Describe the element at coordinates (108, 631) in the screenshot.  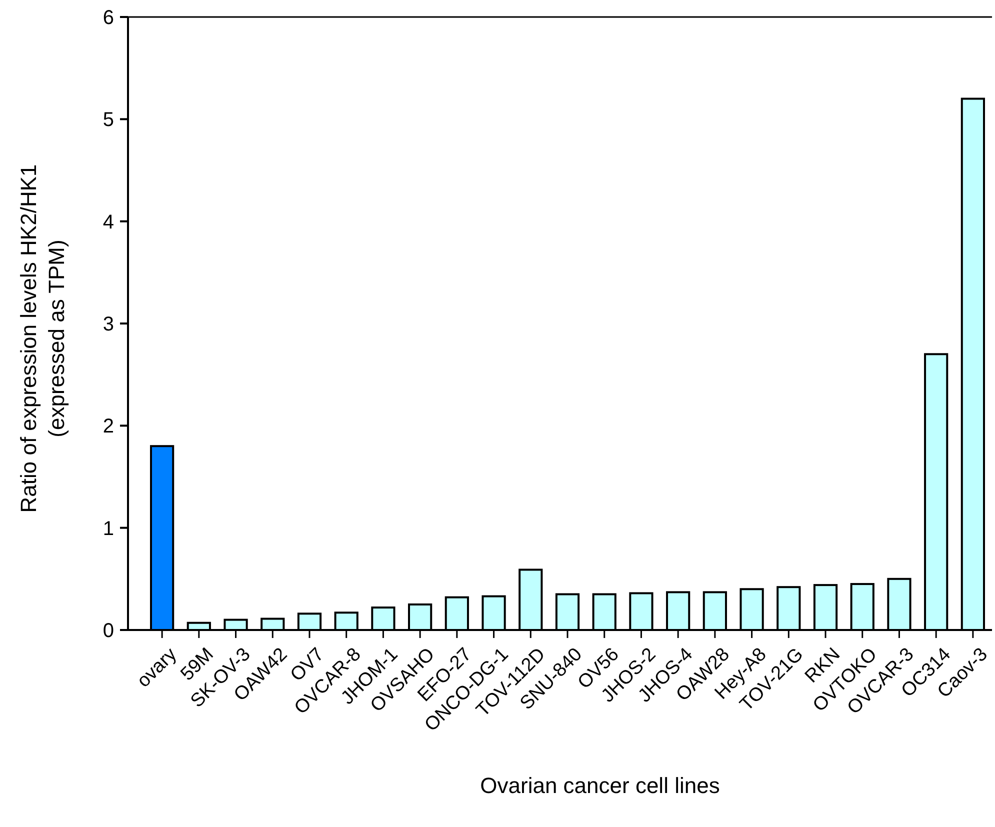
I see `y-tick-label: 0` at that location.